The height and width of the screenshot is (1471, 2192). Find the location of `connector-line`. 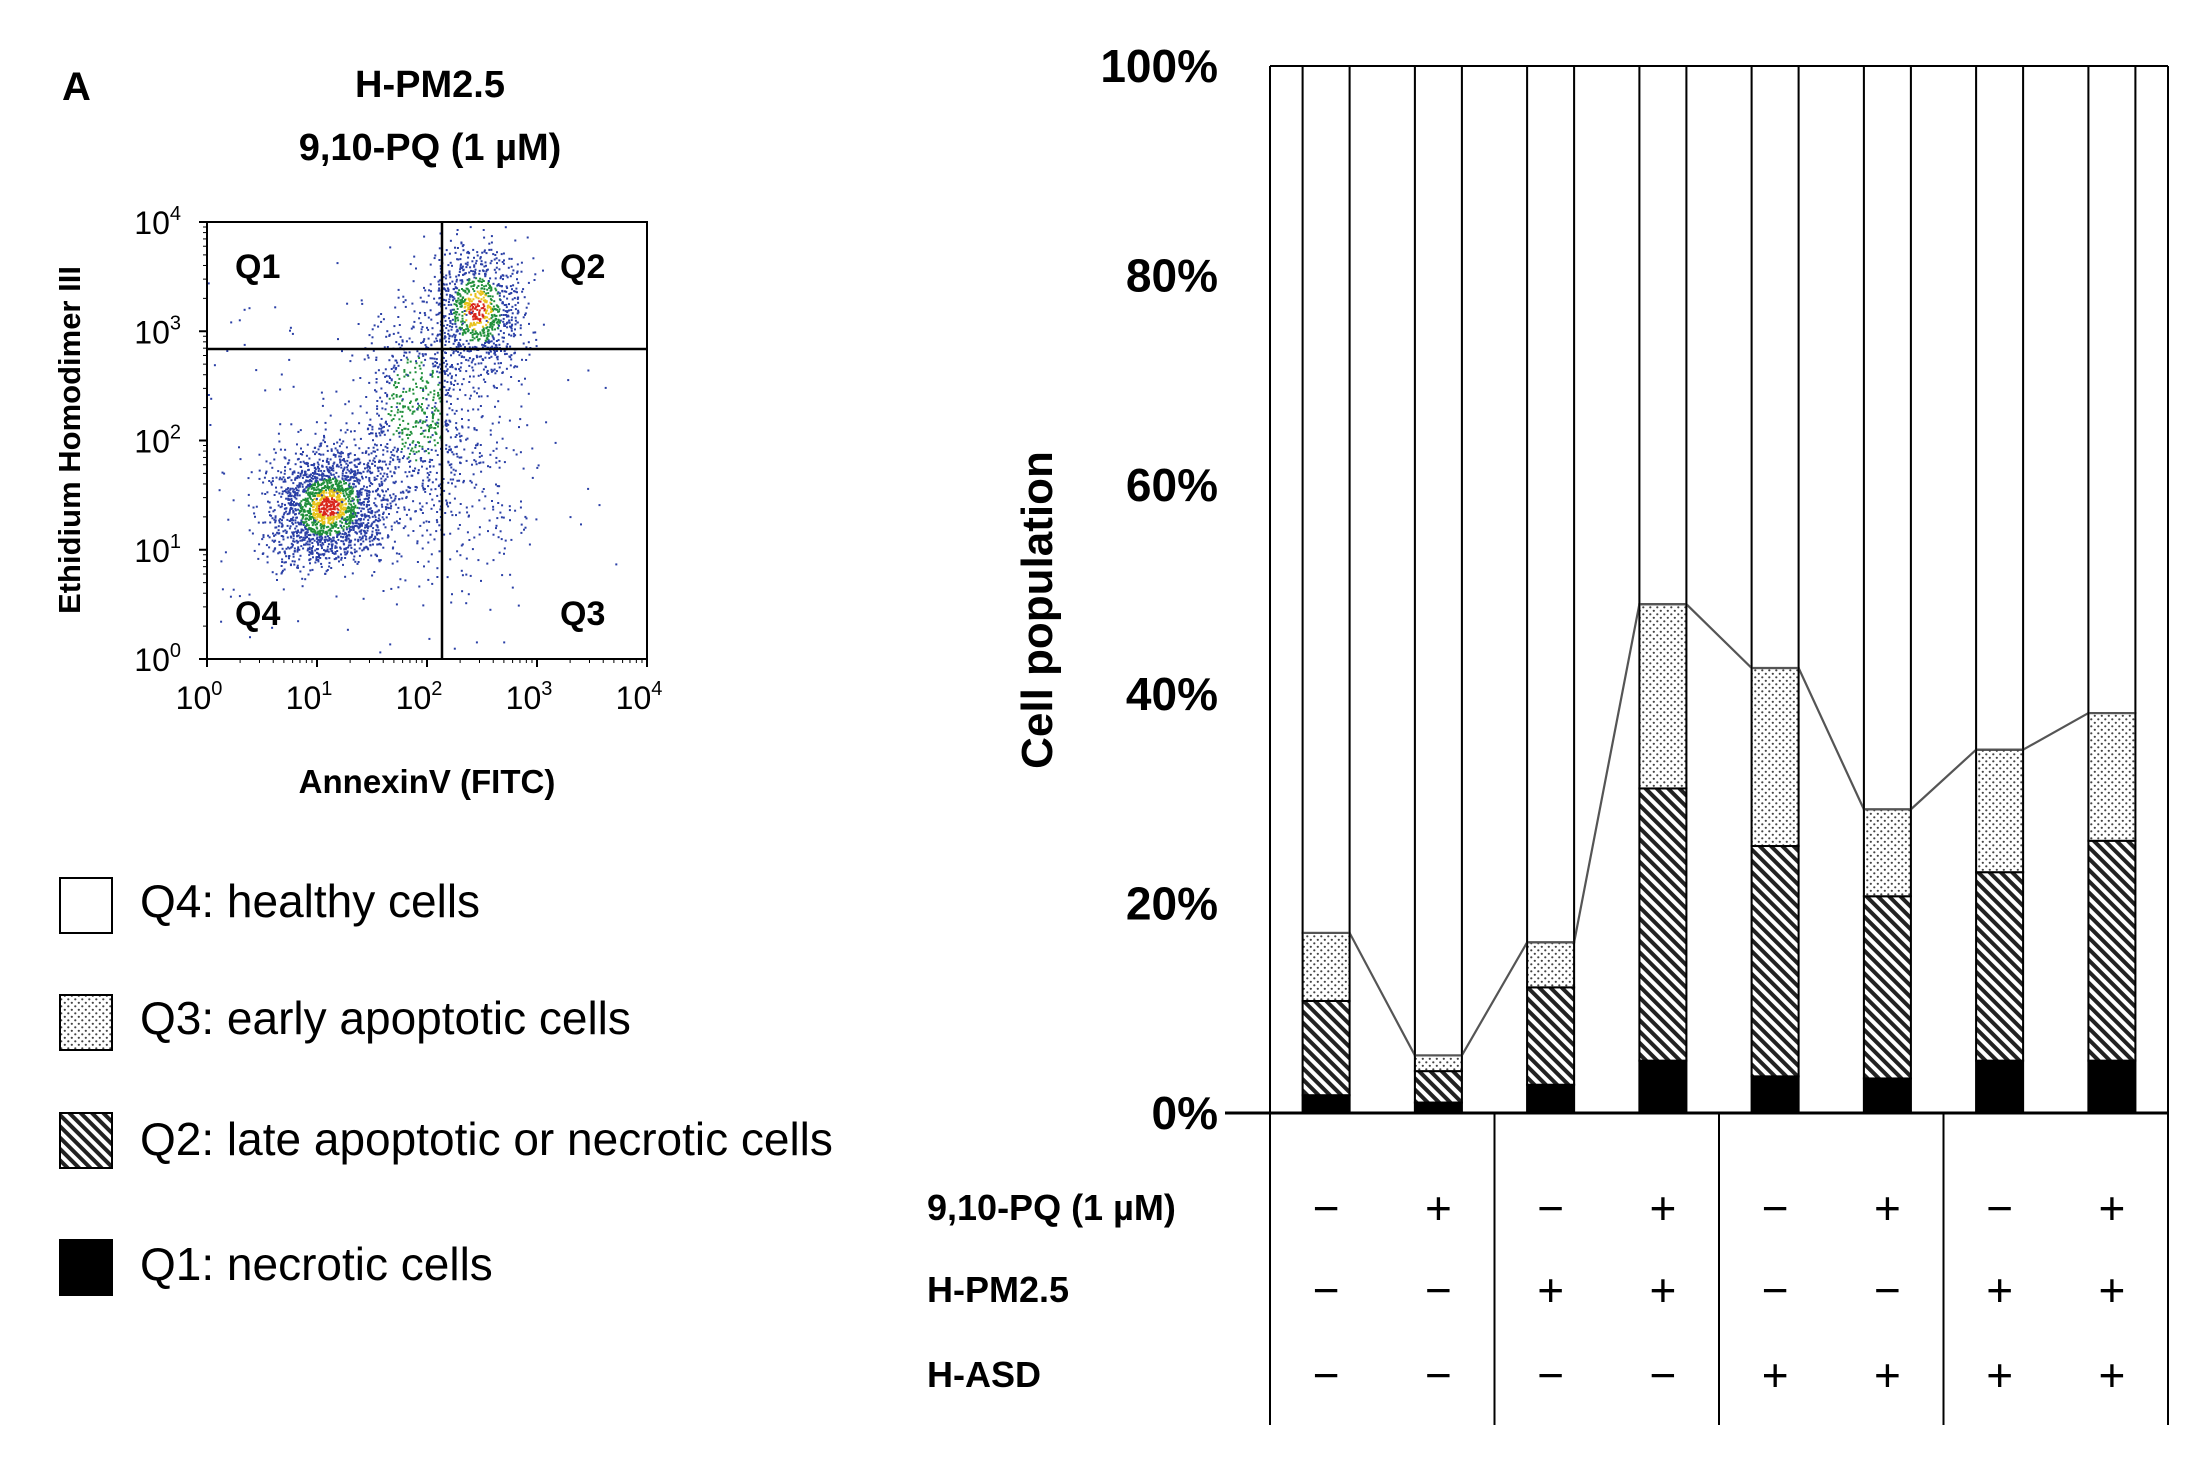

connector-line is located at coordinates (1719, 830).